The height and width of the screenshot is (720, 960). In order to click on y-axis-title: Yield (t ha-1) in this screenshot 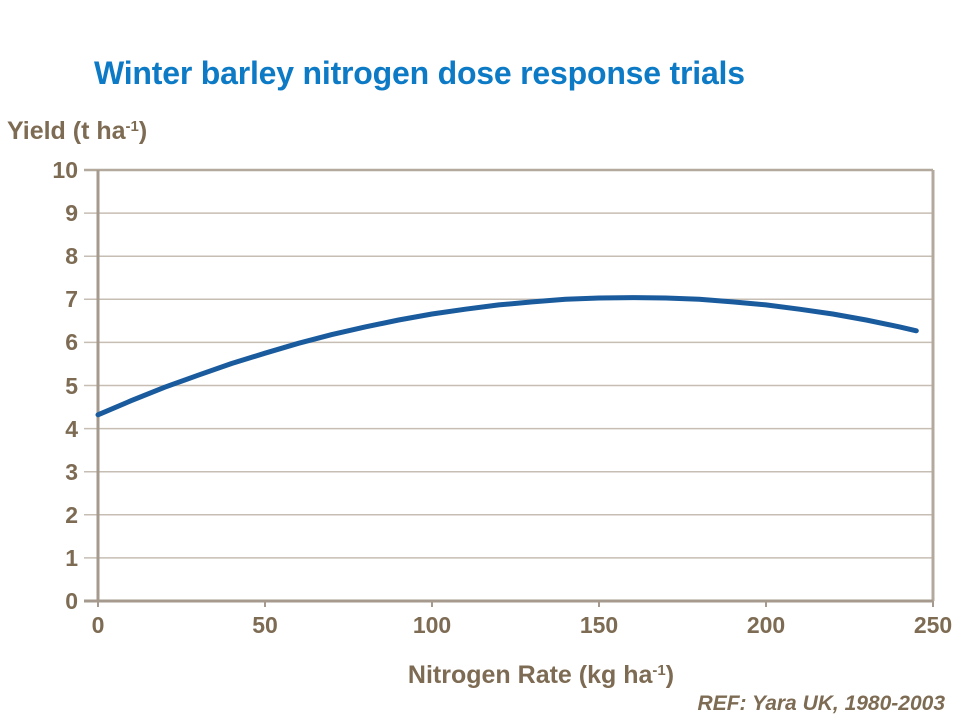, I will do `click(77, 131)`.